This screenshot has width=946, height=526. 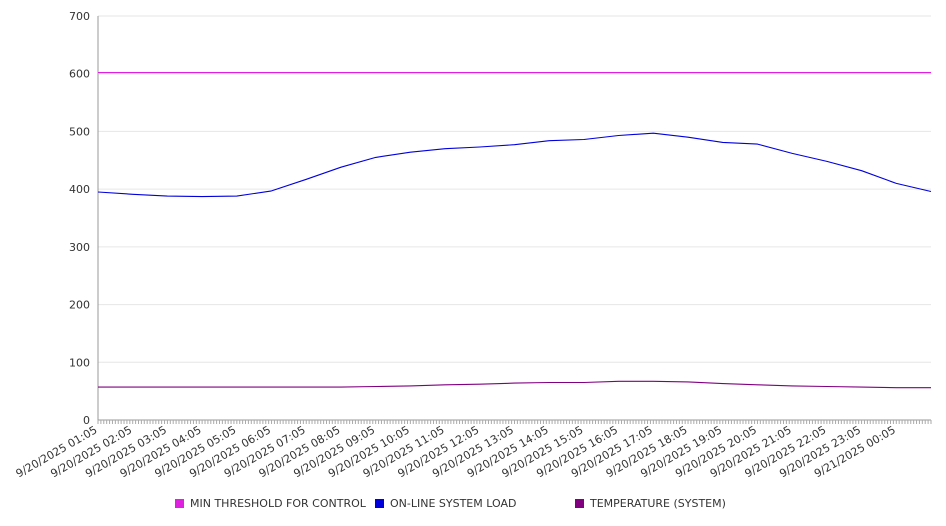 I want to click on series-temperature-line, so click(x=514, y=384).